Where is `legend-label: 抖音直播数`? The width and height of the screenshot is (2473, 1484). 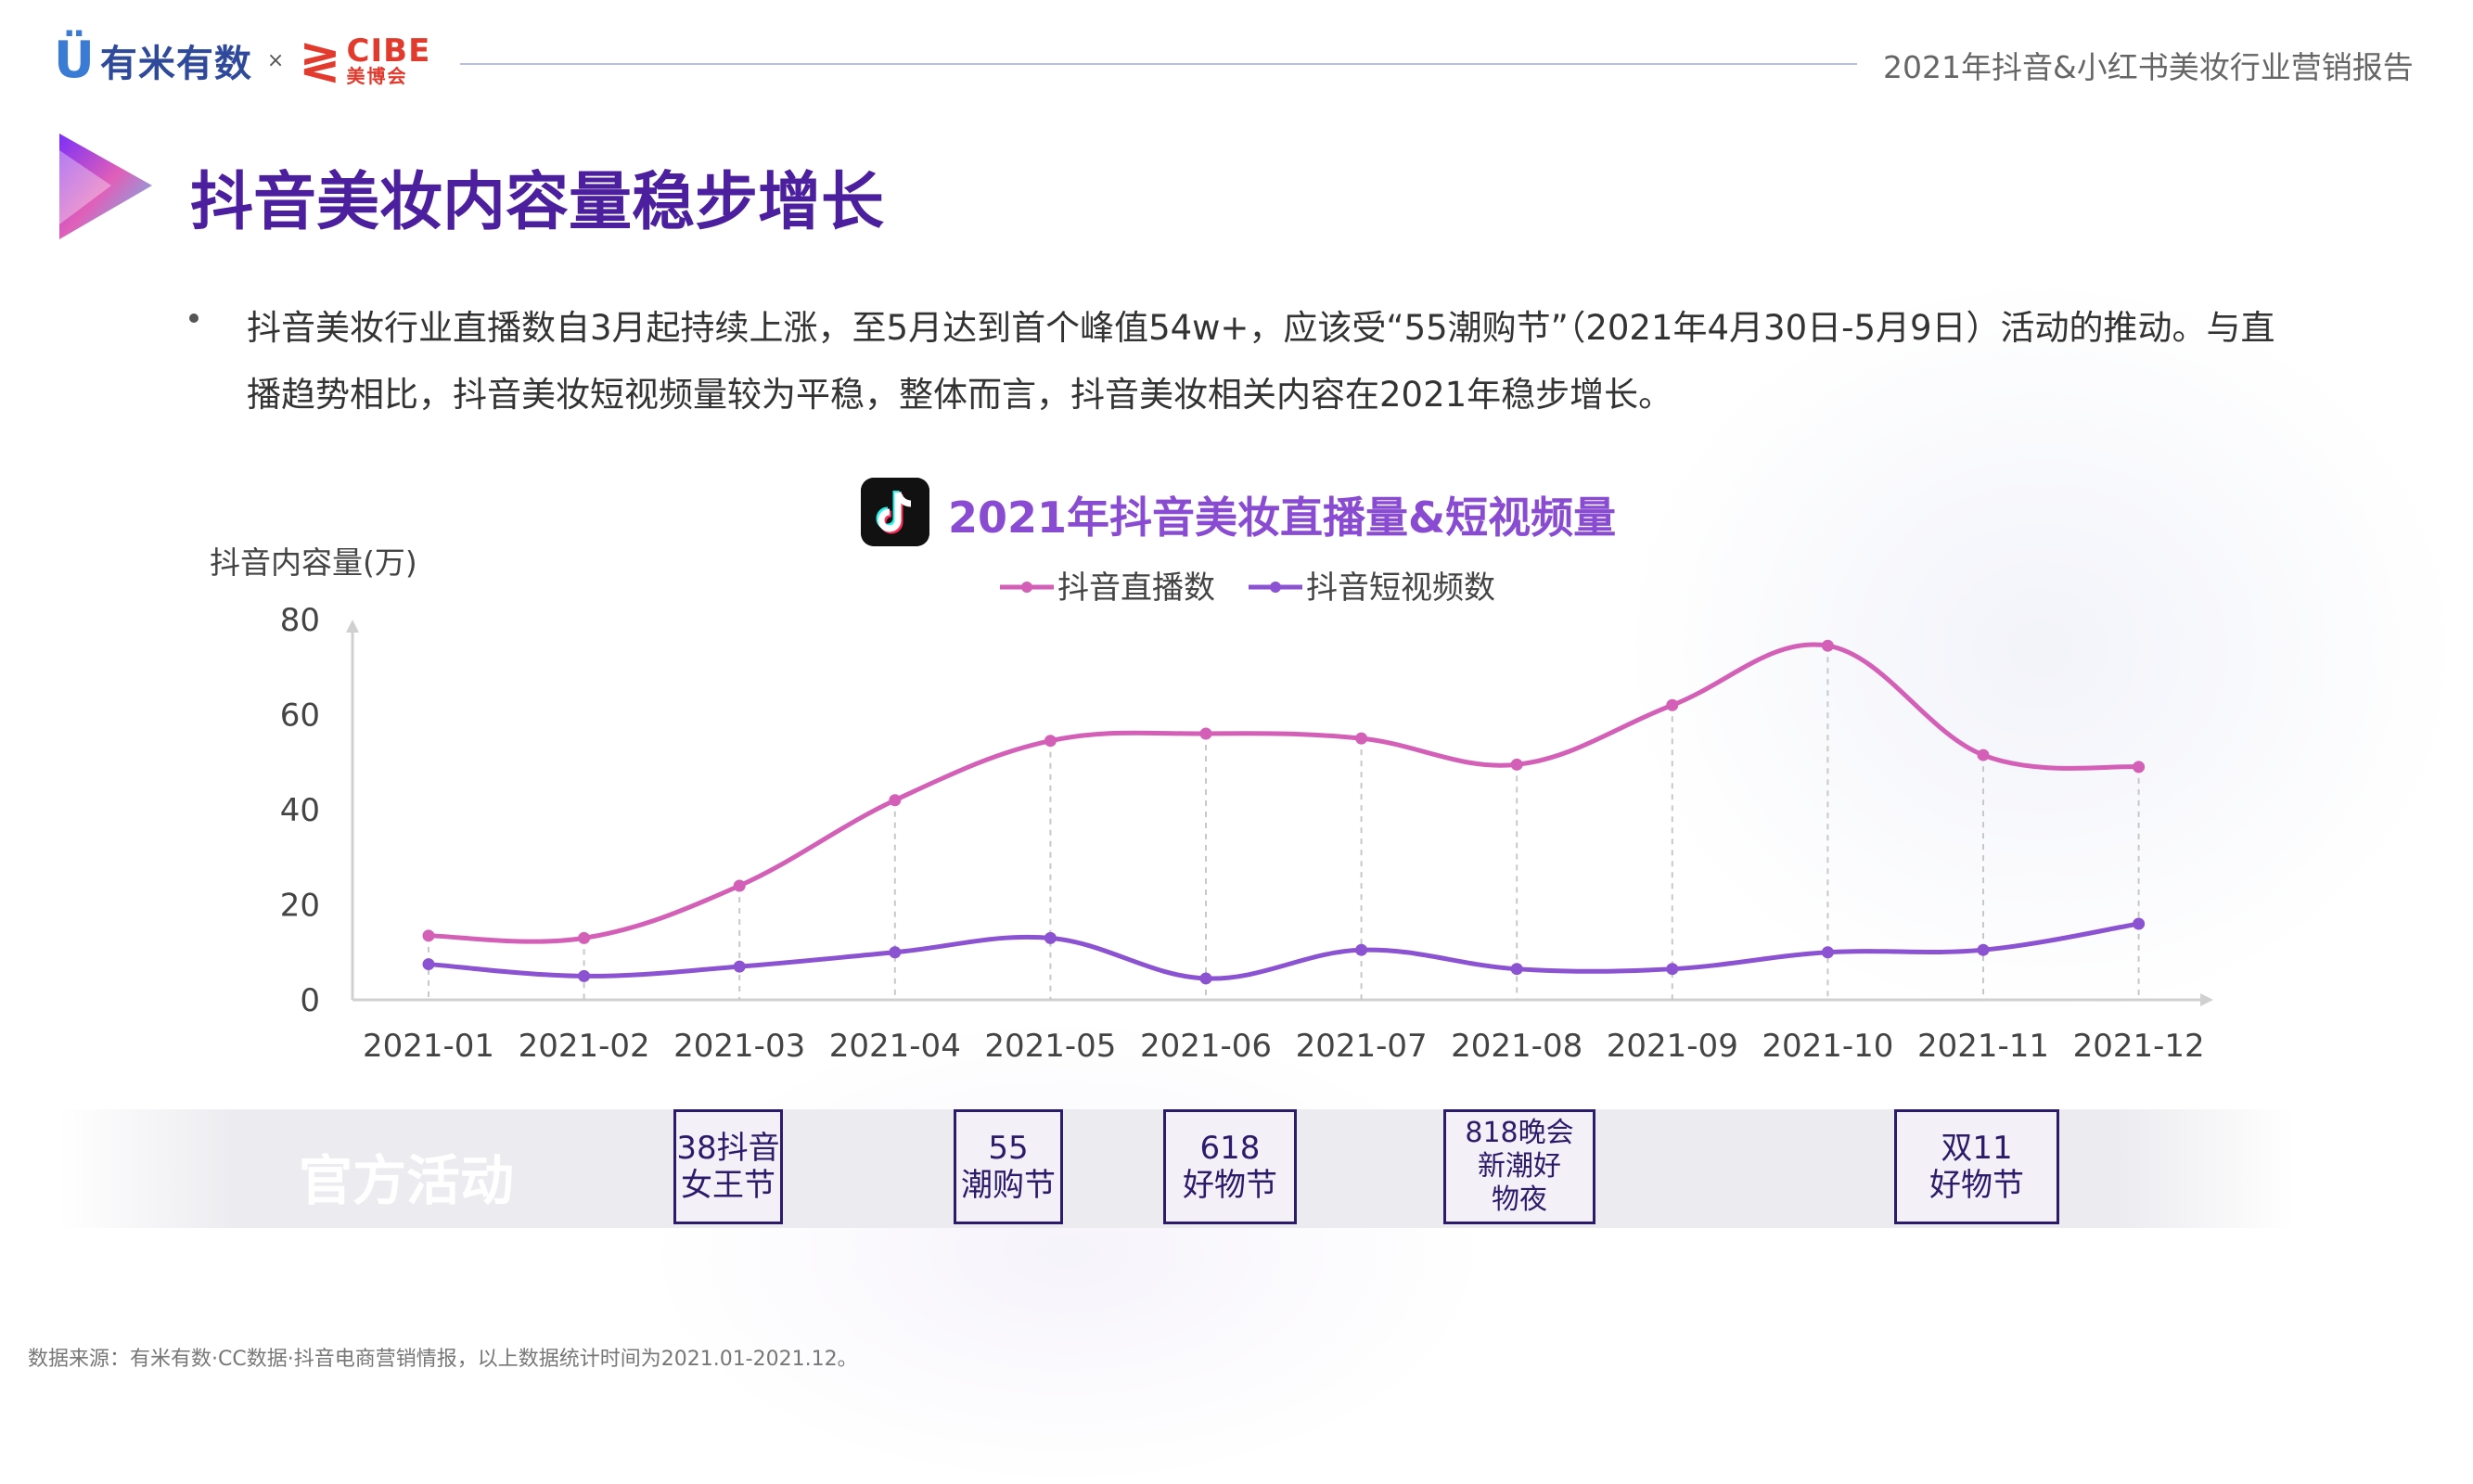 legend-label: 抖音直播数 is located at coordinates (1136, 588).